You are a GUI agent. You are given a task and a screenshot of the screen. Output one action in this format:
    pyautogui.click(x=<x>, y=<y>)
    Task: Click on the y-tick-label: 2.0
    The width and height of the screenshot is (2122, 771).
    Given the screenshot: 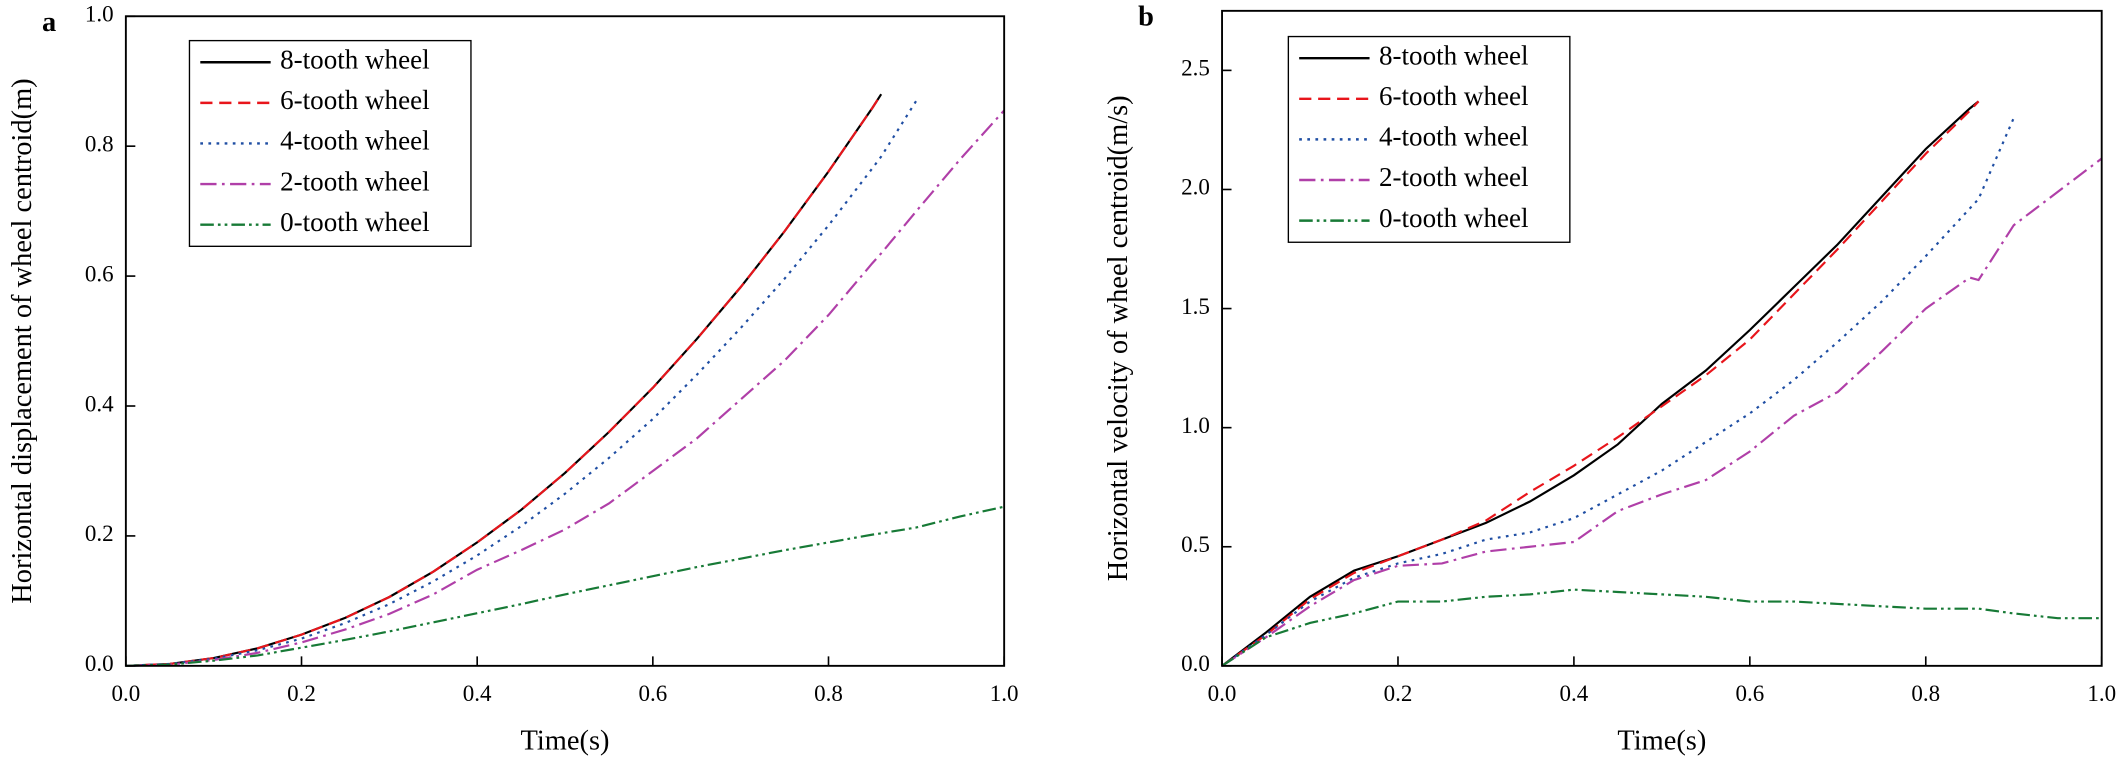 What is the action you would take?
    pyautogui.click(x=1195, y=187)
    